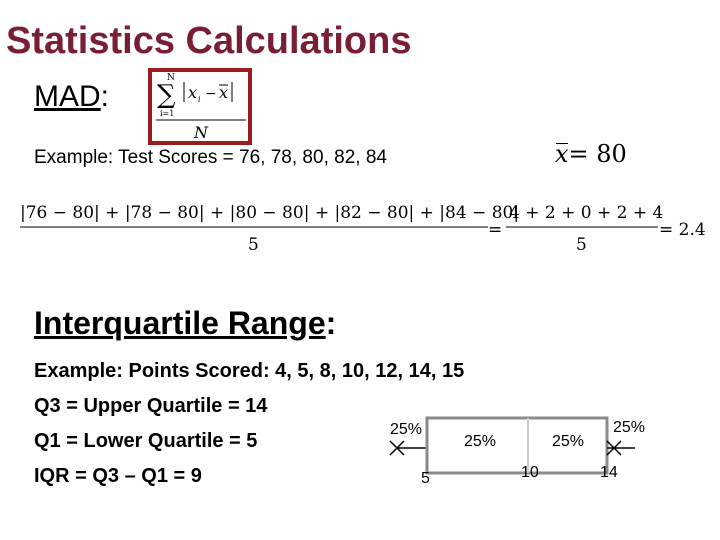 The height and width of the screenshot is (540, 720). Describe the element at coordinates (200, 106) in the screenshot. I see `mad-formula: N ∑ i=1 x i − x N` at that location.